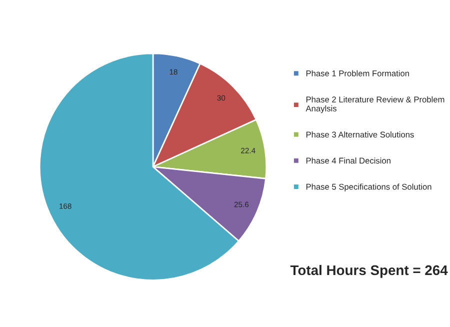 The image size is (450, 327). What do you see at coordinates (369, 271) in the screenshot?
I see `text: Total Hours Spent = 264` at bounding box center [369, 271].